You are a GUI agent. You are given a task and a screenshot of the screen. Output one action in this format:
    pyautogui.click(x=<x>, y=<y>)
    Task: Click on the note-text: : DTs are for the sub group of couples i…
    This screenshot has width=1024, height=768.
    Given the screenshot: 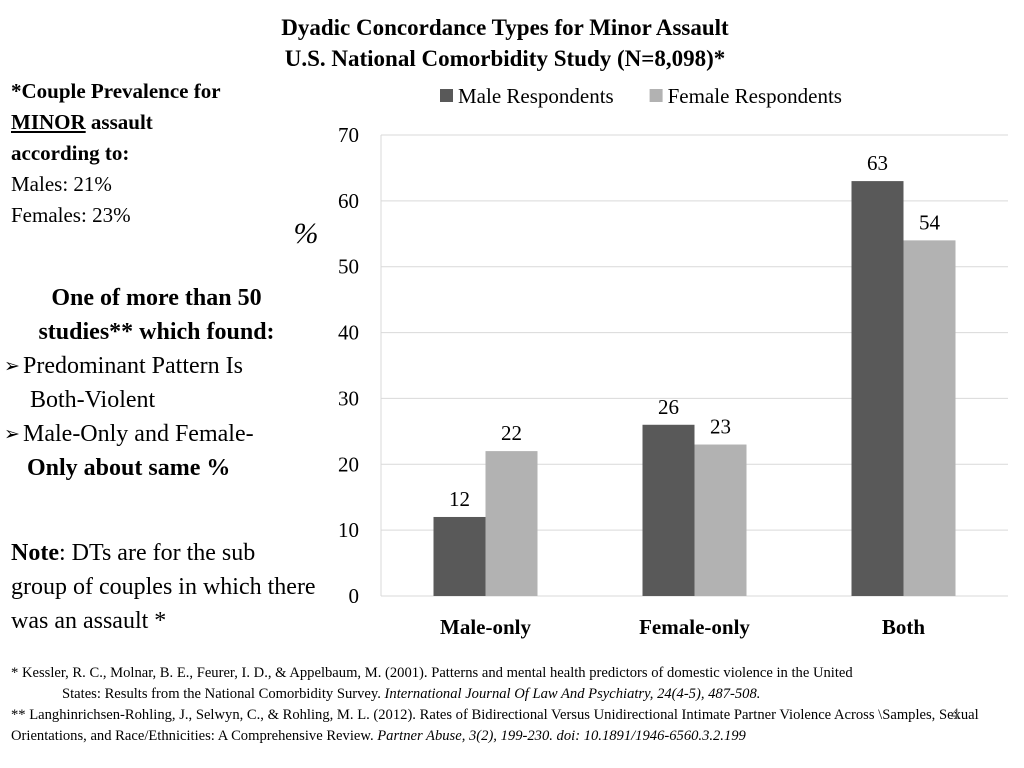 What is the action you would take?
    pyautogui.click(x=163, y=587)
    